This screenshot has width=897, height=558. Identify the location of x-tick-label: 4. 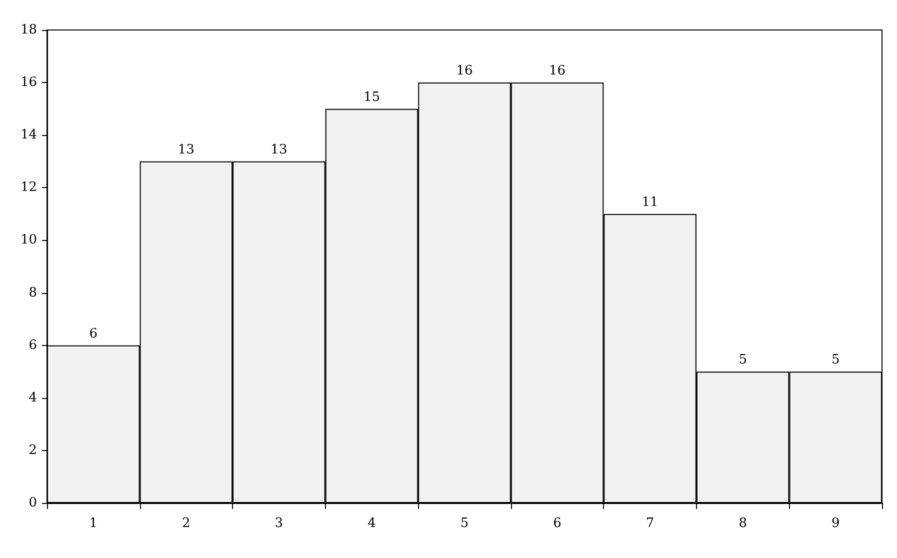
(372, 523).